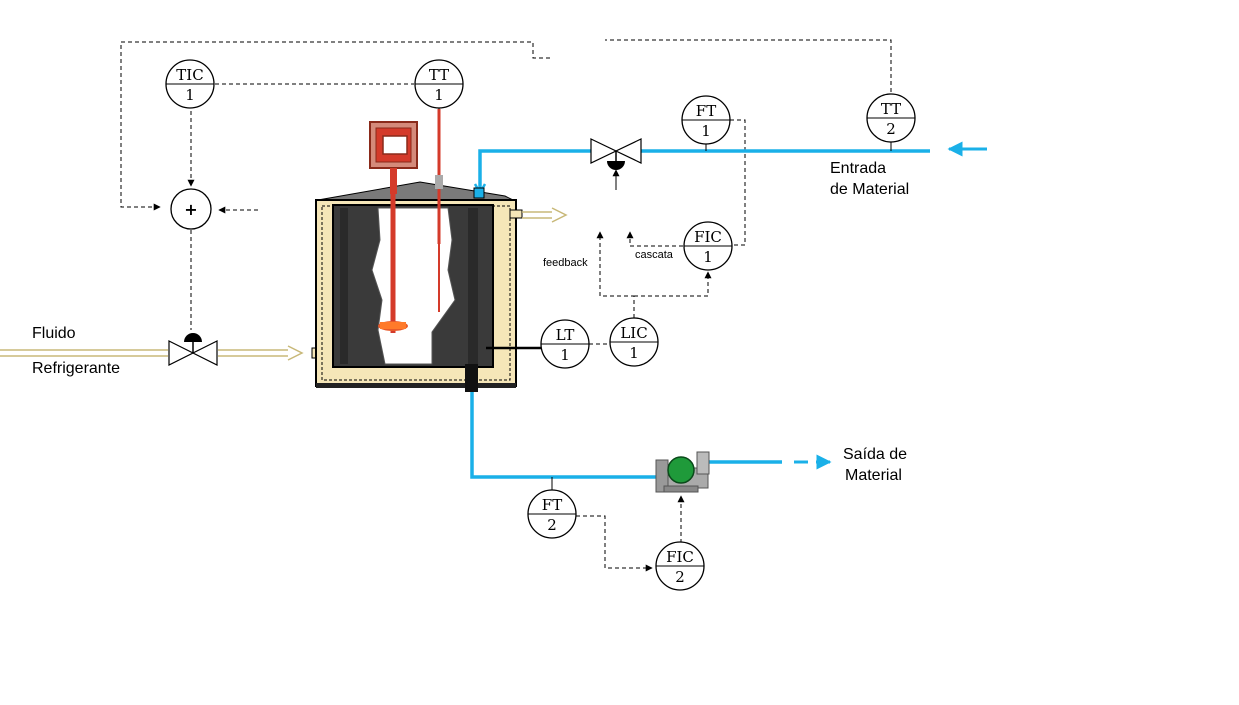 The height and width of the screenshot is (705, 1239). I want to click on reactor-vessel, so click(441, 286).